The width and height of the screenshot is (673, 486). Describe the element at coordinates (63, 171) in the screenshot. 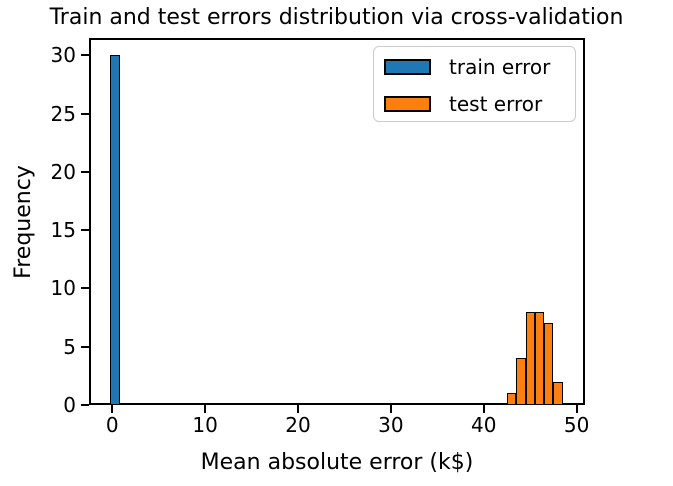

I see `y-tick-label: 20` at that location.